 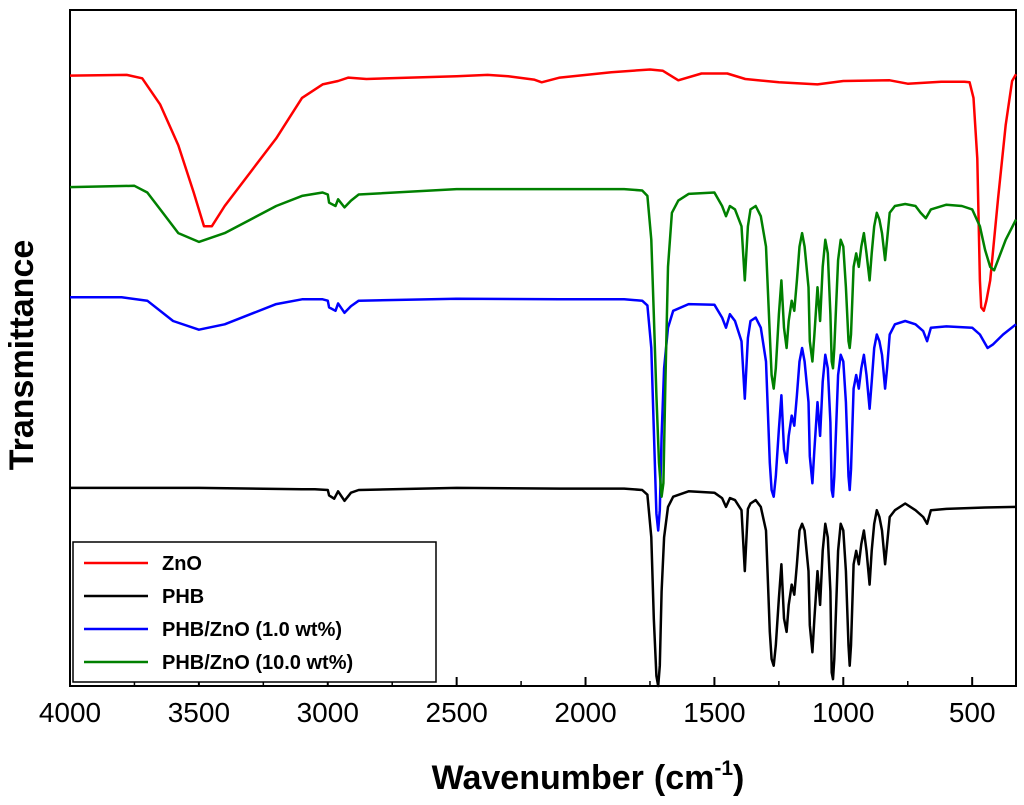 I want to click on x-axis: 4000 3500 3000 2500 2000 1500 1000 500, so click(x=517, y=702).